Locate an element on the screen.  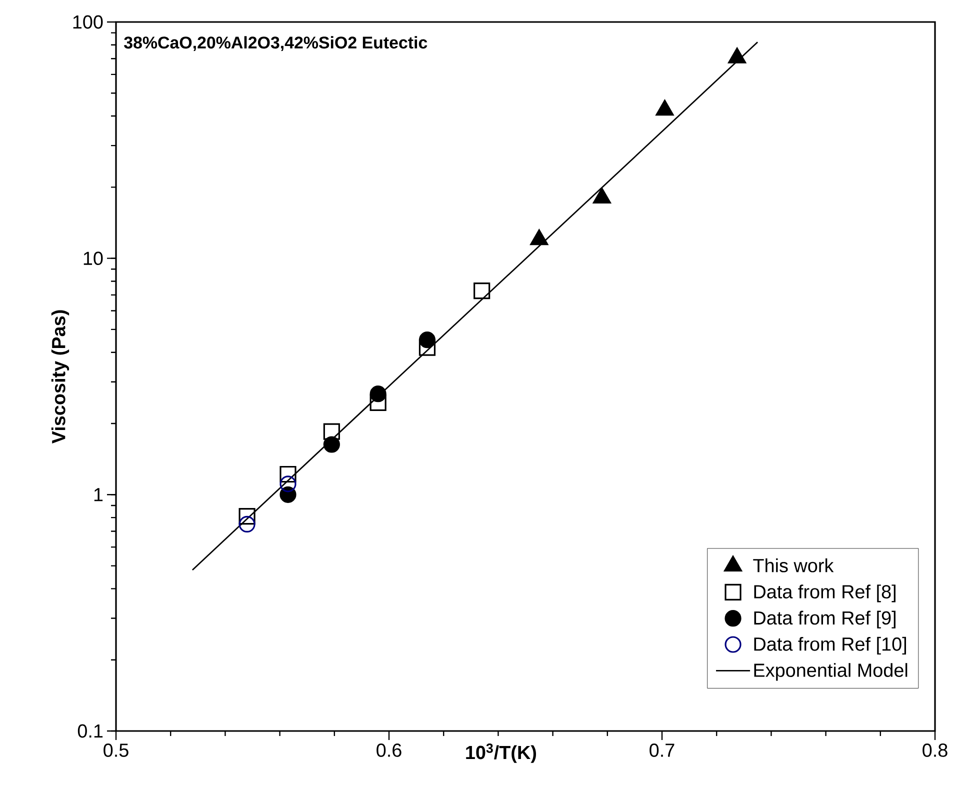
legend-label: Data from Ref [10] is located at coordinates (830, 645).